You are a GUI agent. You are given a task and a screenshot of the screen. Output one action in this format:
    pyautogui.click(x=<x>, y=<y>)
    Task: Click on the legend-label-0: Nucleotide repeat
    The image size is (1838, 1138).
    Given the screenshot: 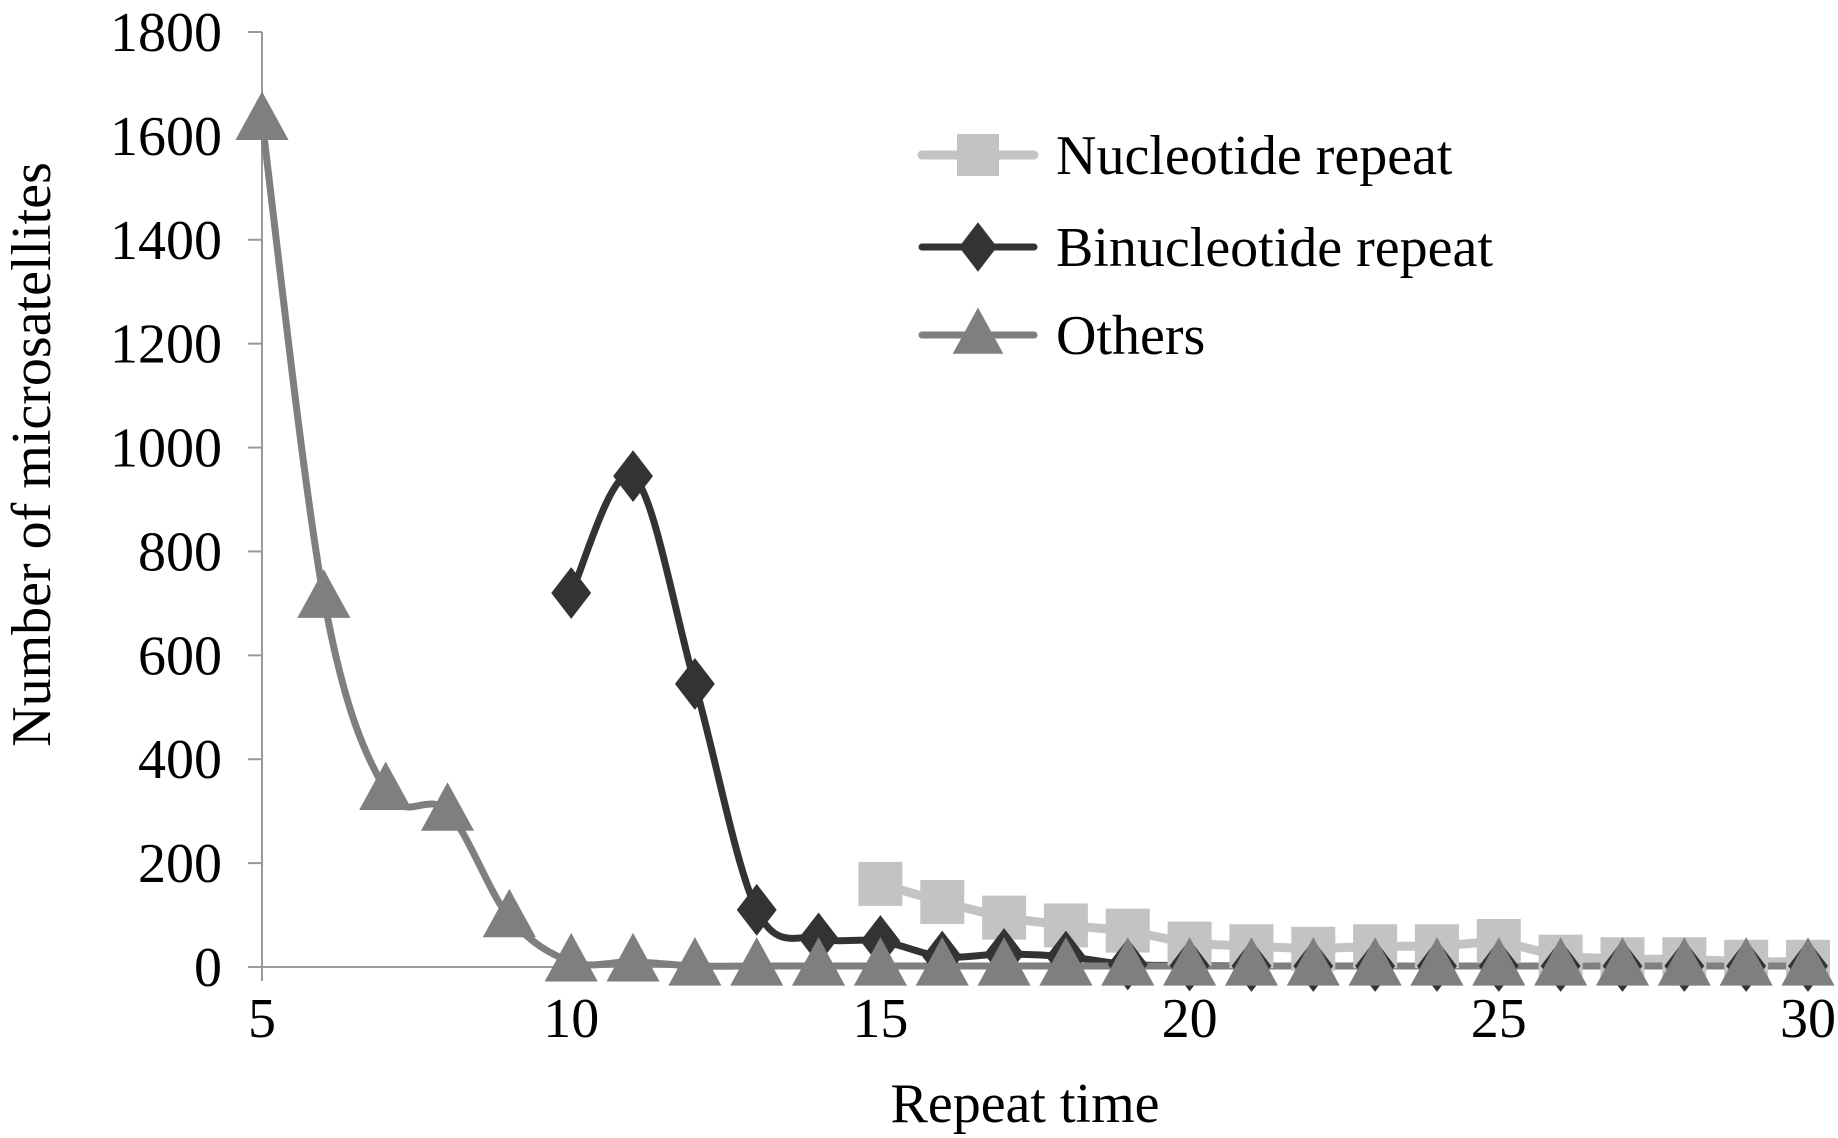 What is the action you would take?
    pyautogui.click(x=1254, y=156)
    